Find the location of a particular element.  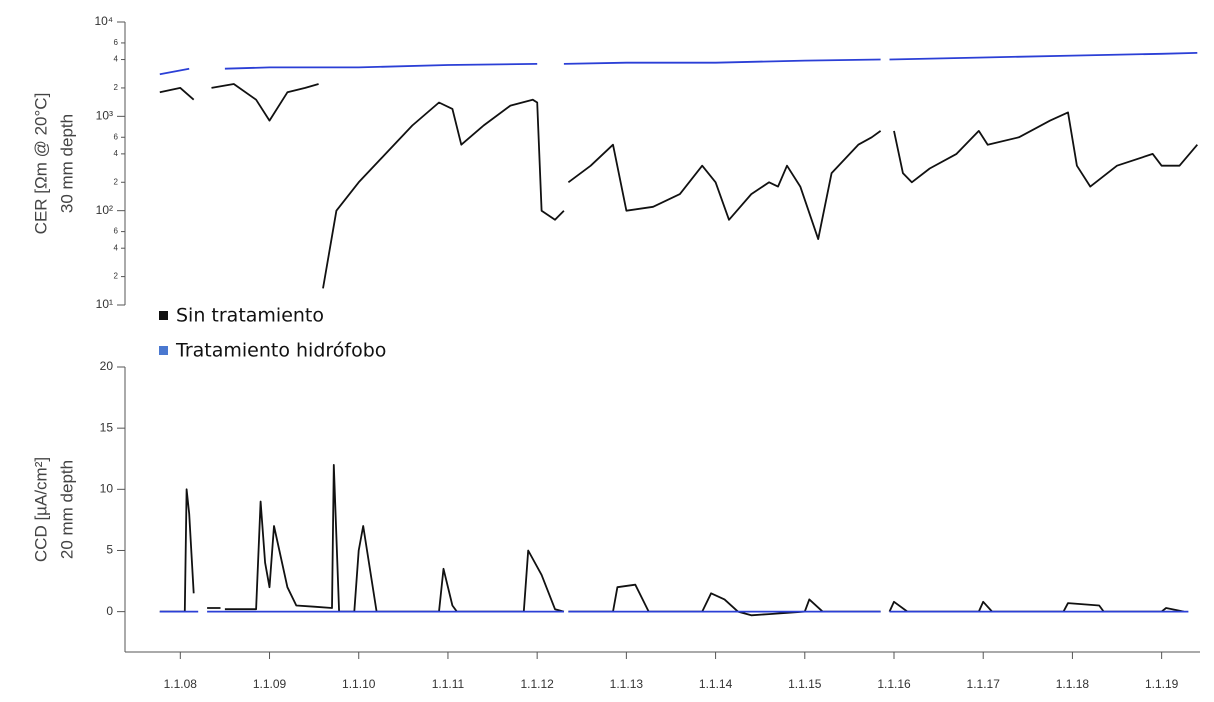

y-tick-label: 10⁴ is located at coordinates (103, 21).